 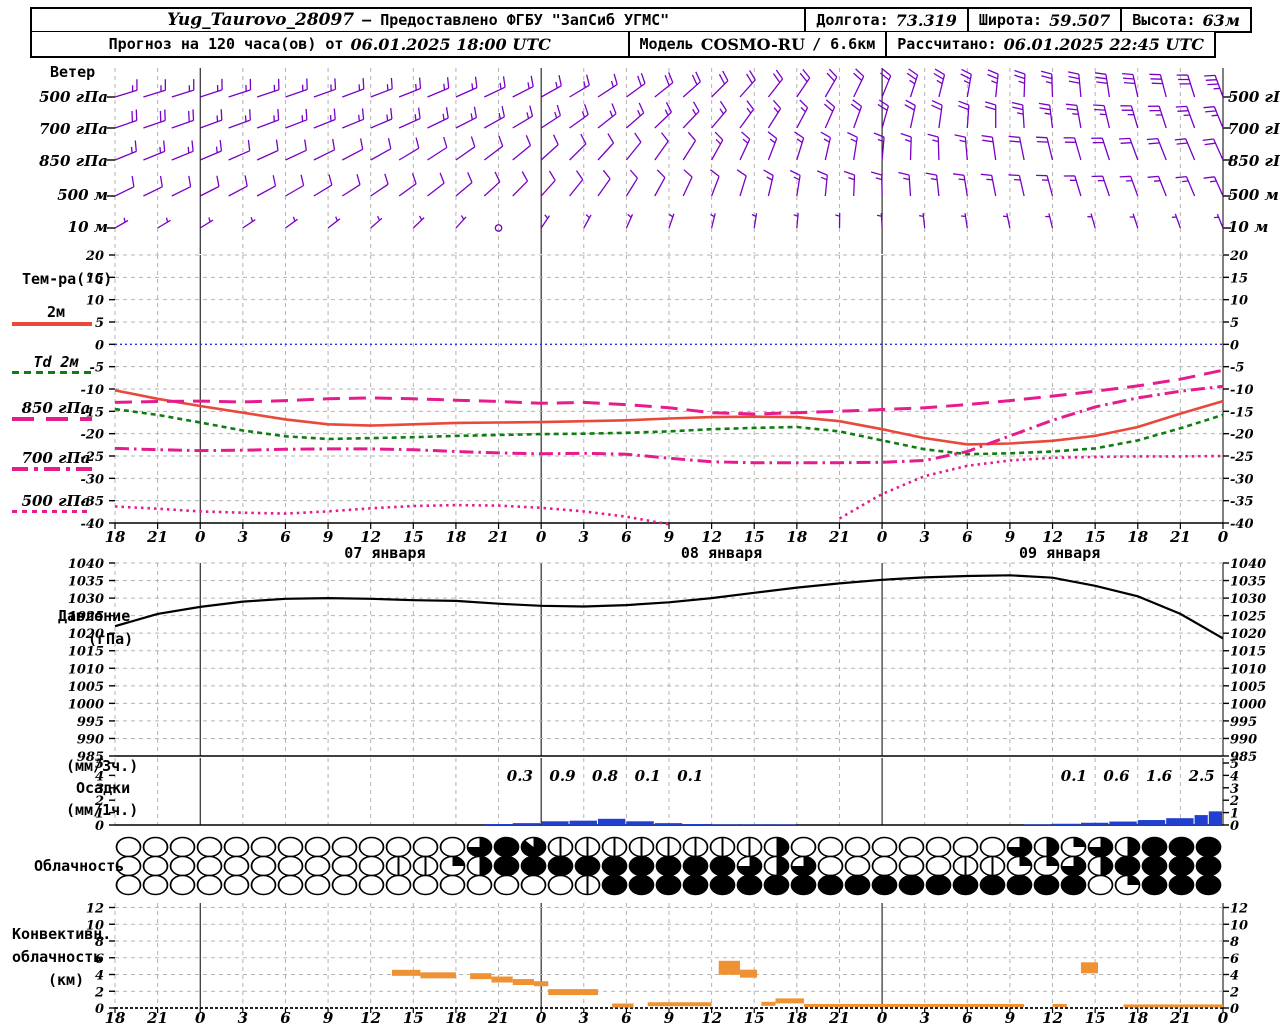 I want to click on header-divider, so click(x=1121, y=20).